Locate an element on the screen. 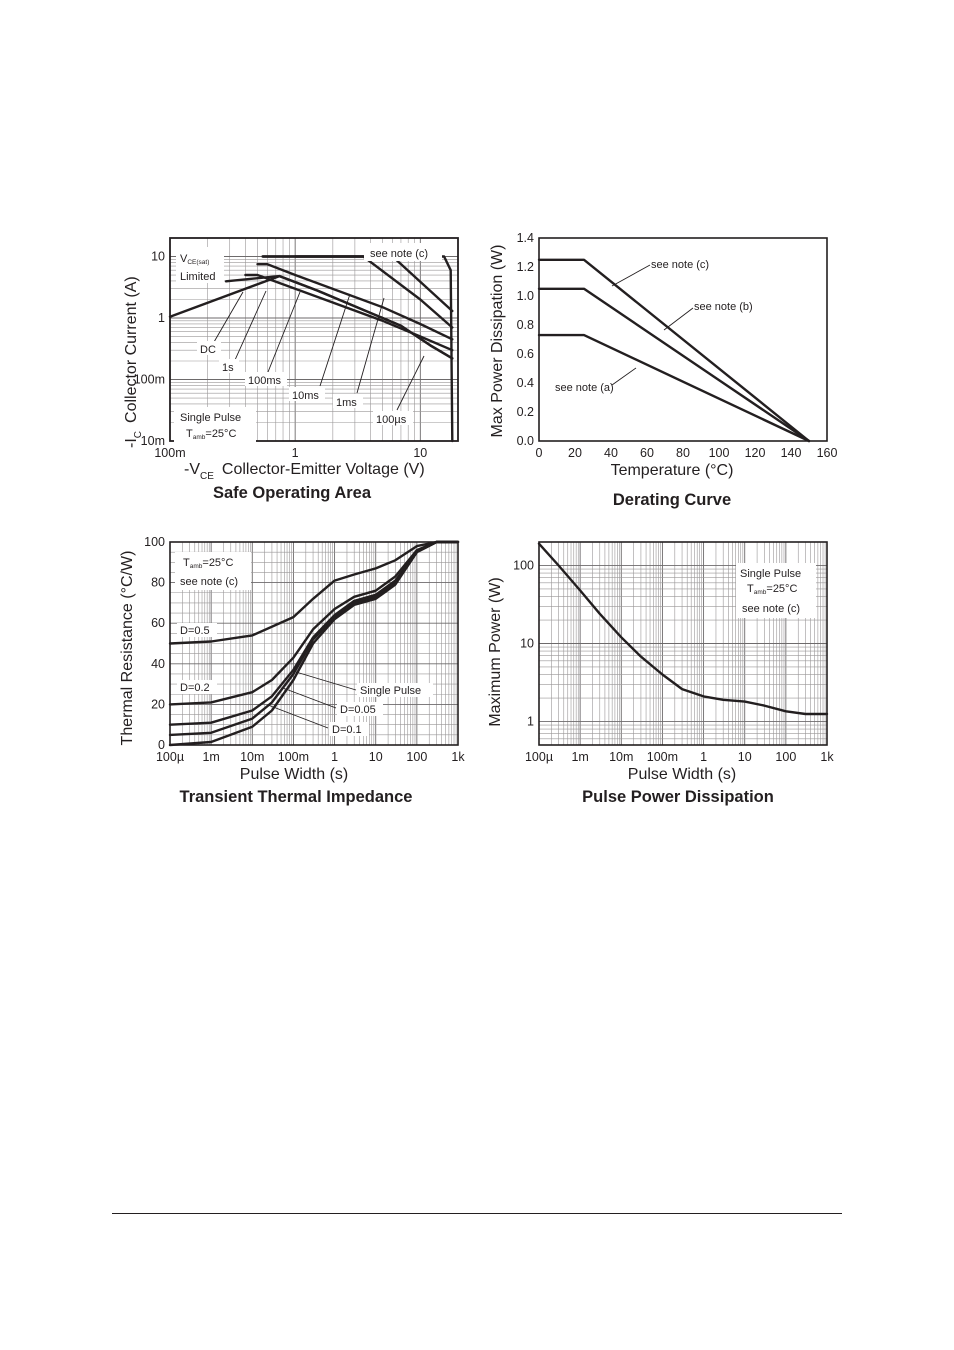  pulse-tamb-label: Tamb=25°C is located at coordinates (772, 589).